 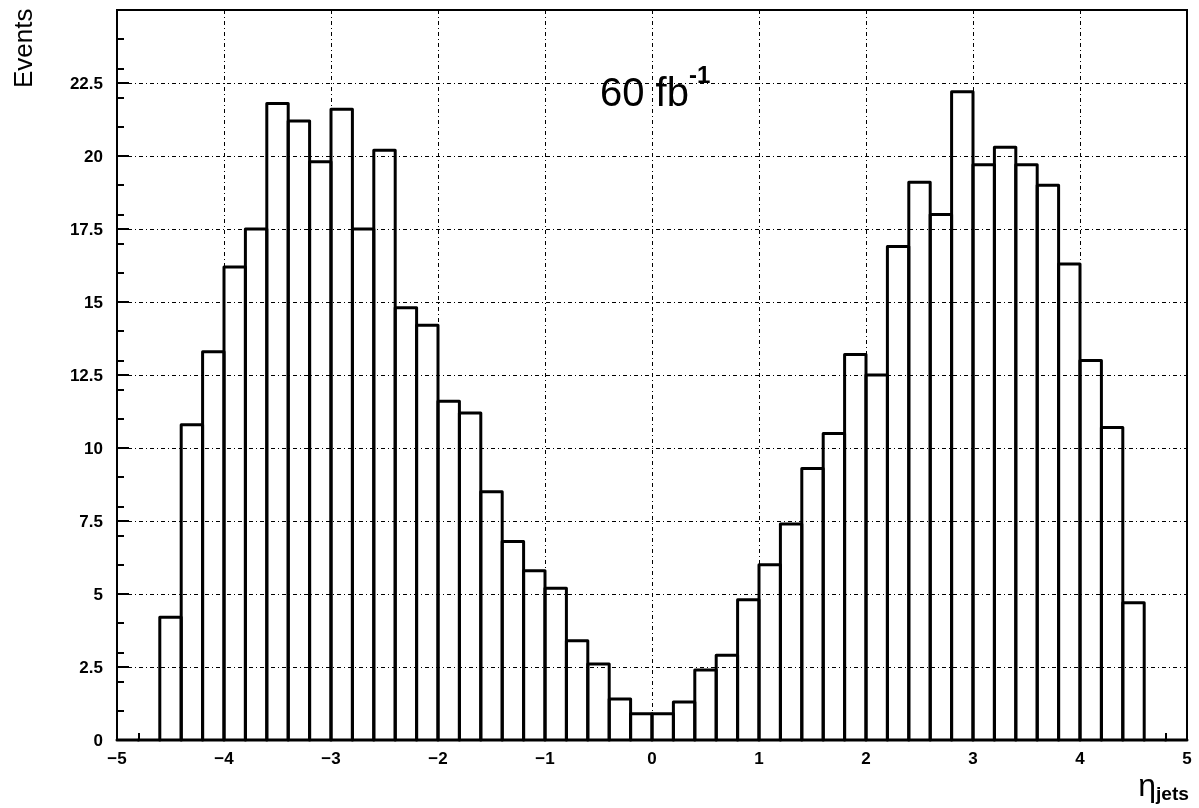 I want to click on y-tick-label: 2.5, so click(x=91, y=667).